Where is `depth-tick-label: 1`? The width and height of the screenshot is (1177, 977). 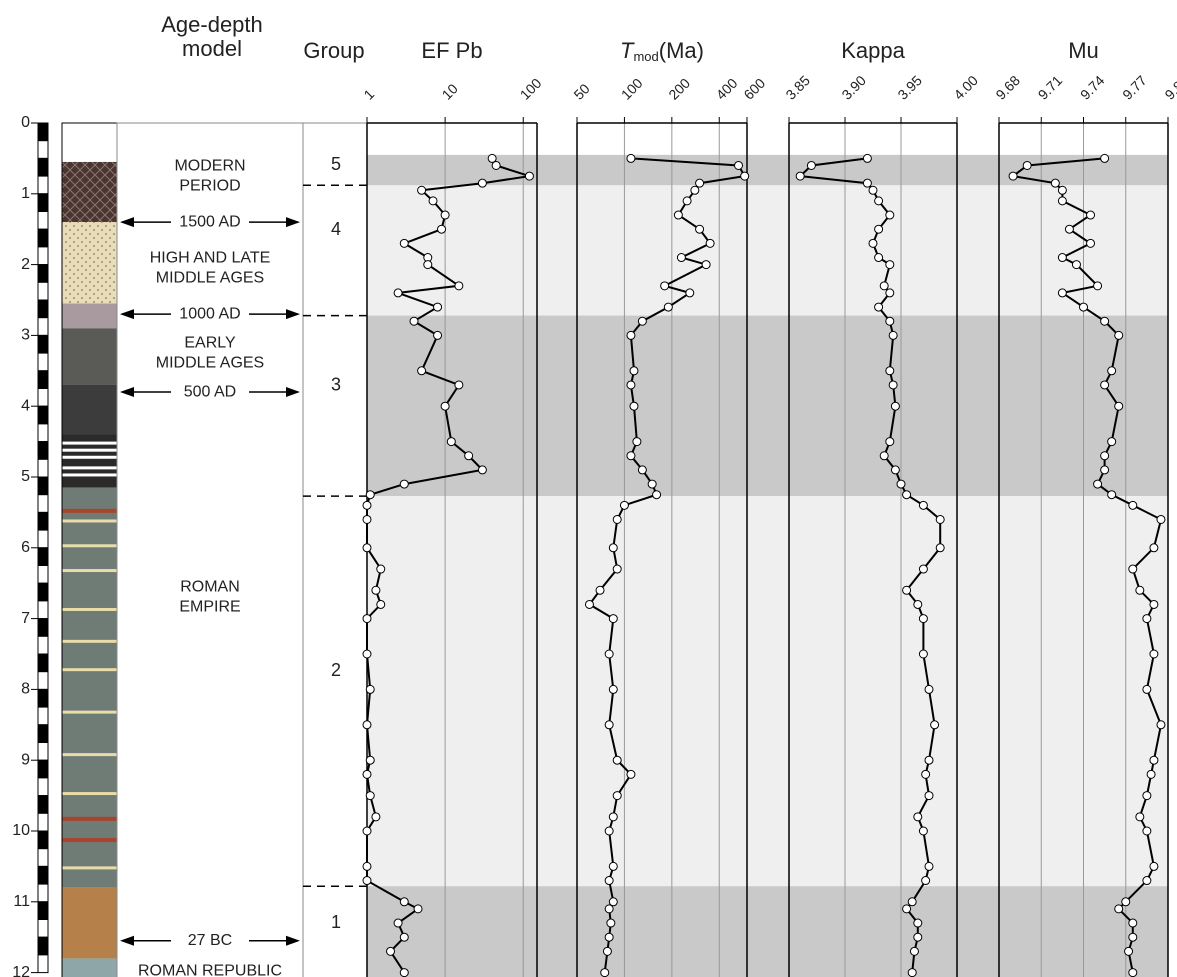
depth-tick-label: 1 is located at coordinates (25, 193).